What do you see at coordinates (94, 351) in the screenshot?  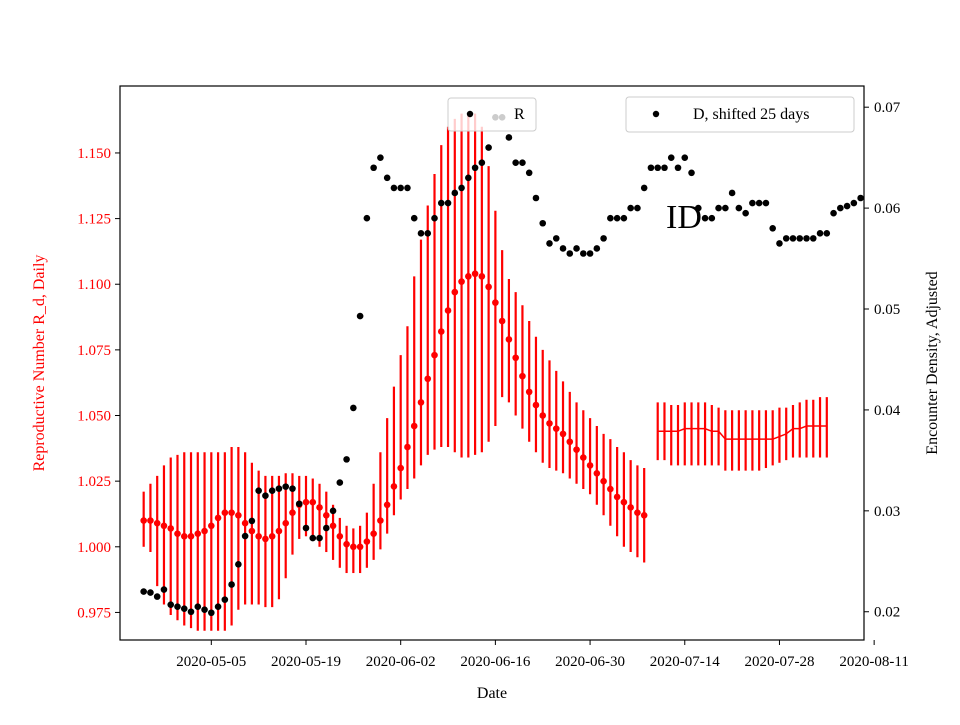 I see `y-left-tick-label: 1.075` at bounding box center [94, 351].